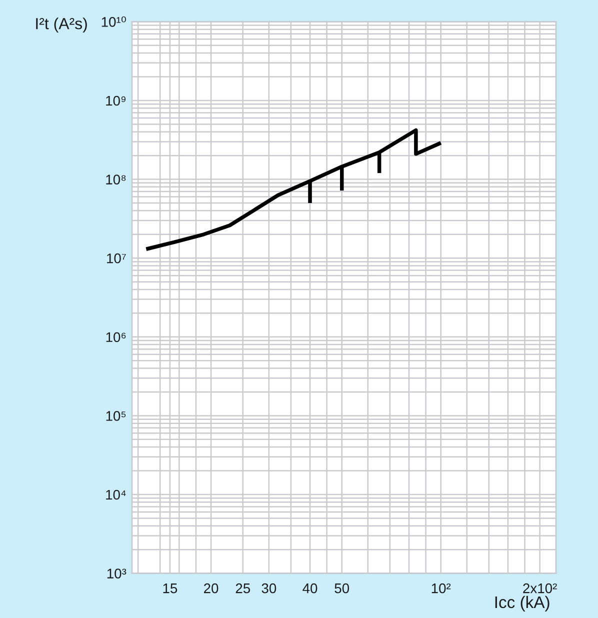  What do you see at coordinates (170, 589) in the screenshot?
I see `x-tick-label: 15` at bounding box center [170, 589].